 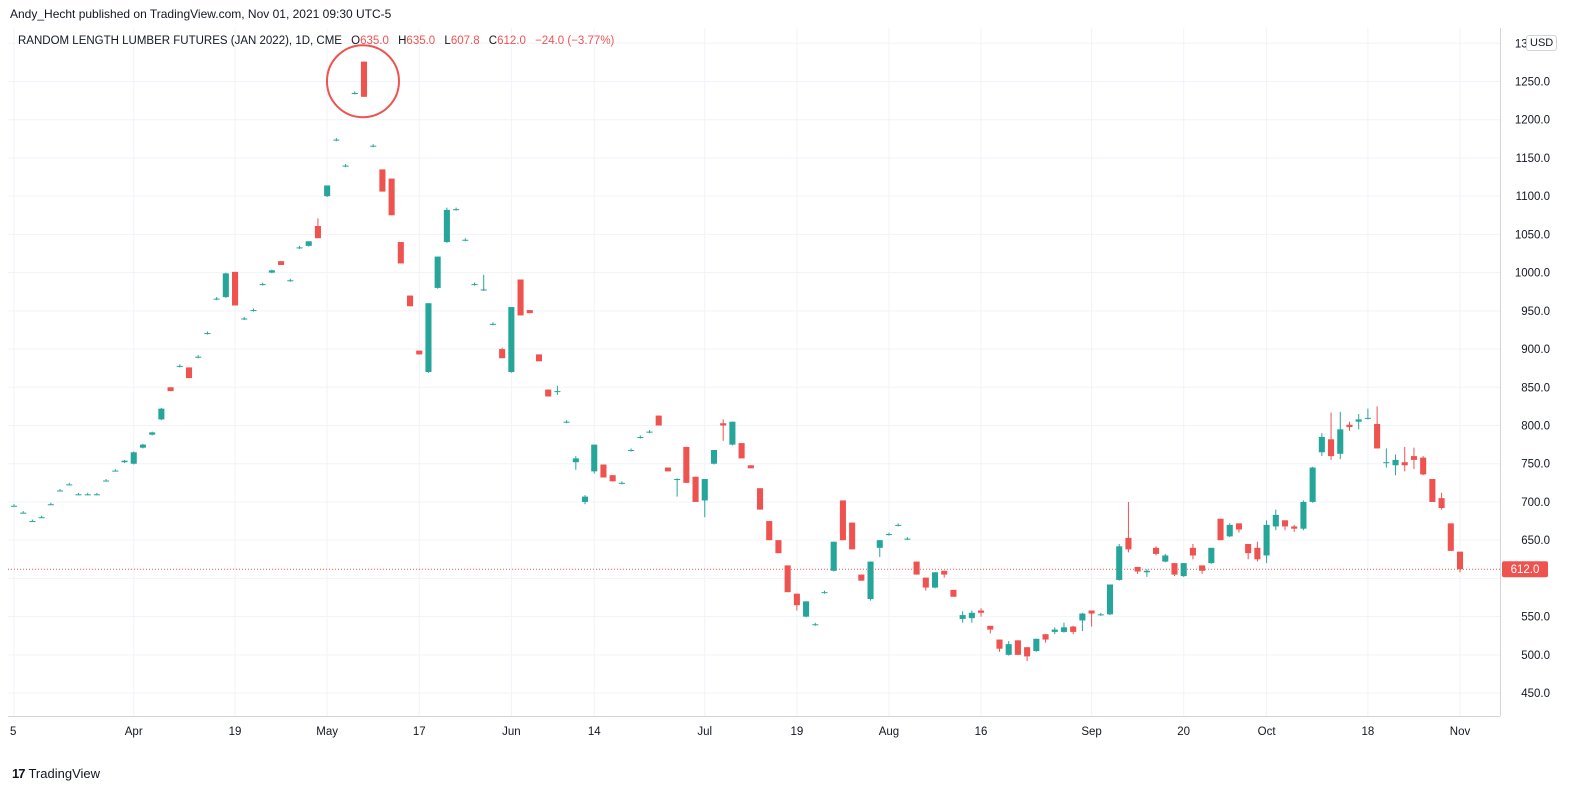 What do you see at coordinates (493, 41) in the screenshot?
I see `close-label: C` at bounding box center [493, 41].